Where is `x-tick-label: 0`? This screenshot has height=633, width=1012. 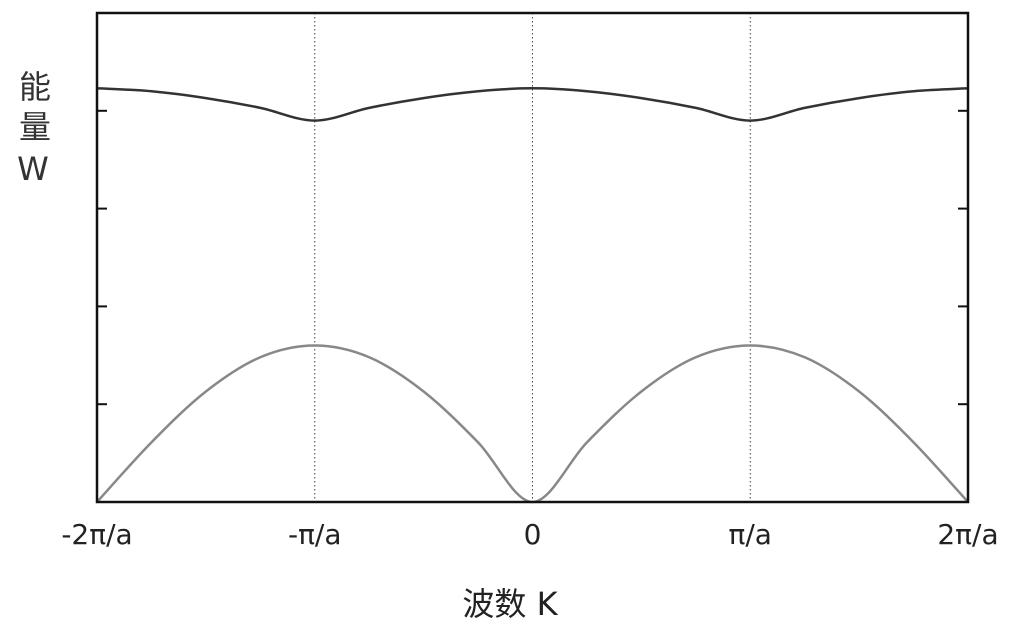
x-tick-label: 0 is located at coordinates (533, 534).